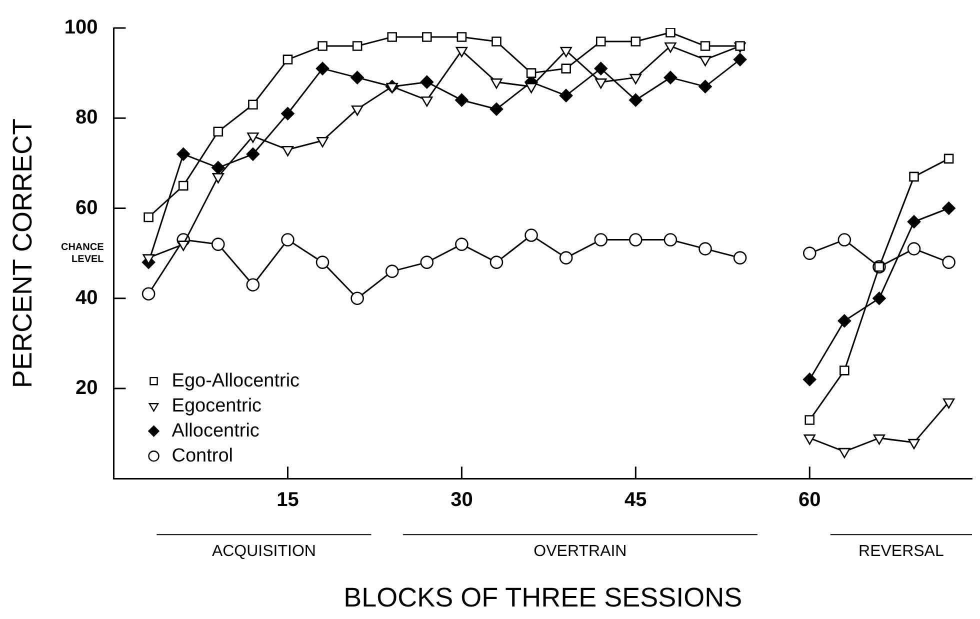  Describe the element at coordinates (580, 551) in the screenshot. I see `text: OVERTRAIN` at that location.